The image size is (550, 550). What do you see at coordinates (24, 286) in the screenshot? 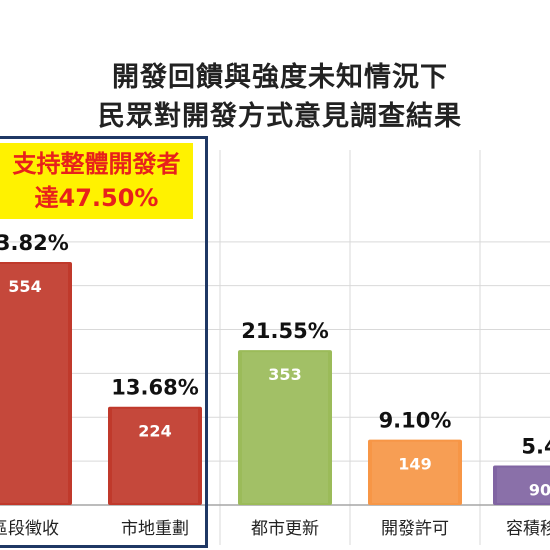
I see `bar-count-label: 554` at bounding box center [24, 286].